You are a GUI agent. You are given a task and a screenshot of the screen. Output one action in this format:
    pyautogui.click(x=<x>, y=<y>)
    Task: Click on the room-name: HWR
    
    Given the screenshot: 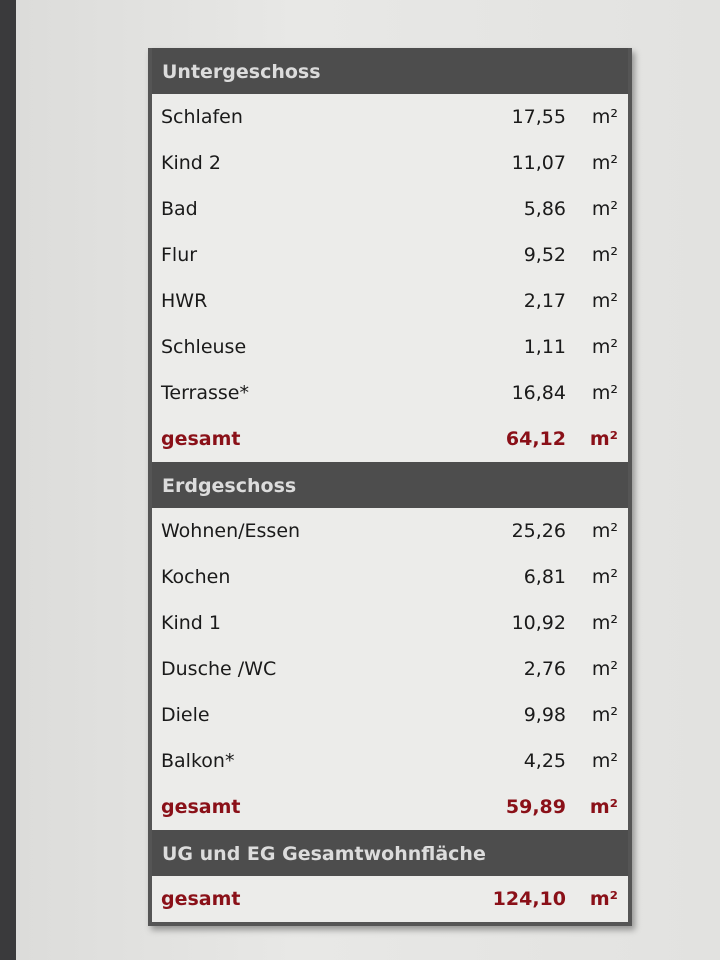 What is the action you would take?
    pyautogui.click(x=184, y=301)
    